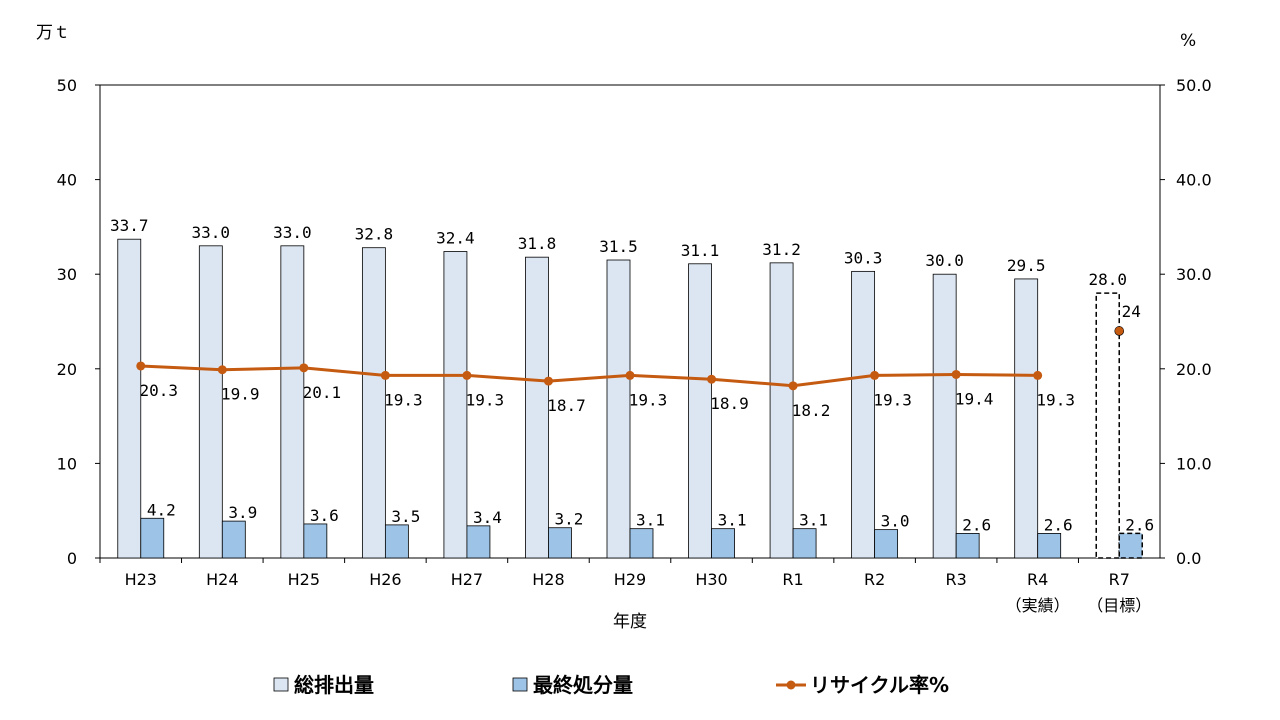  Describe the element at coordinates (405, 516) in the screenshot. I see `final-disposal-label: 3.5` at that location.